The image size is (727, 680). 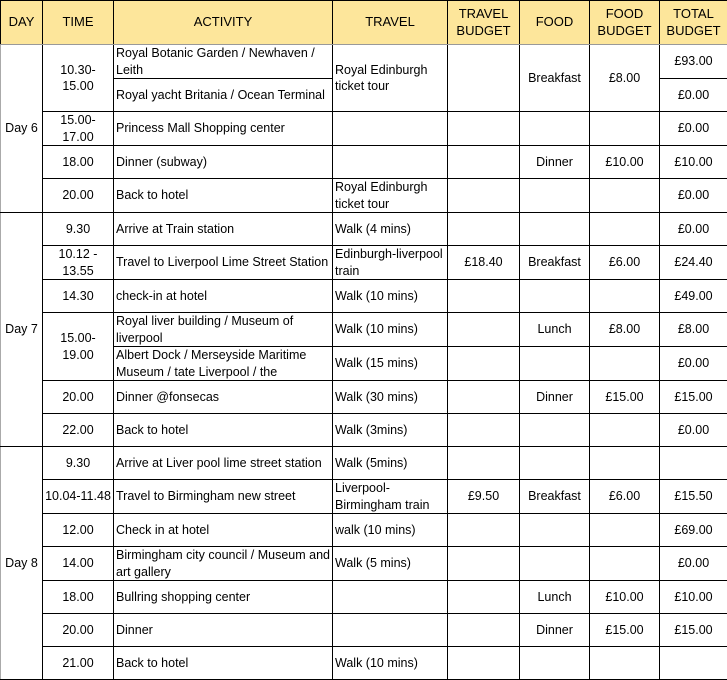 I want to click on time-cell: 12.00, so click(x=78, y=530).